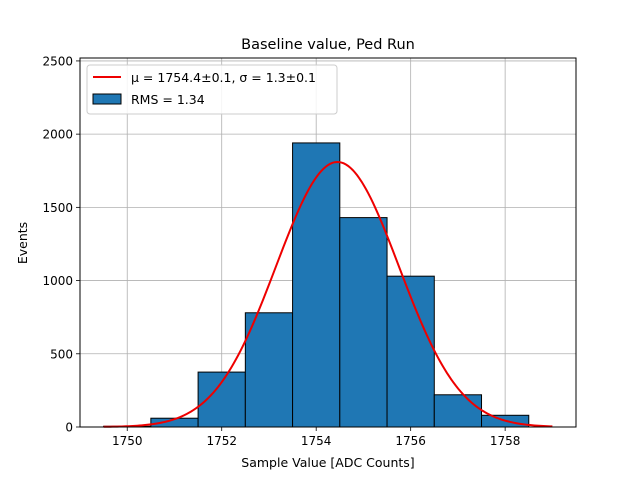 The height and width of the screenshot is (484, 640). I want to click on legend-hist-label: RMS = 1.34, so click(168, 99).